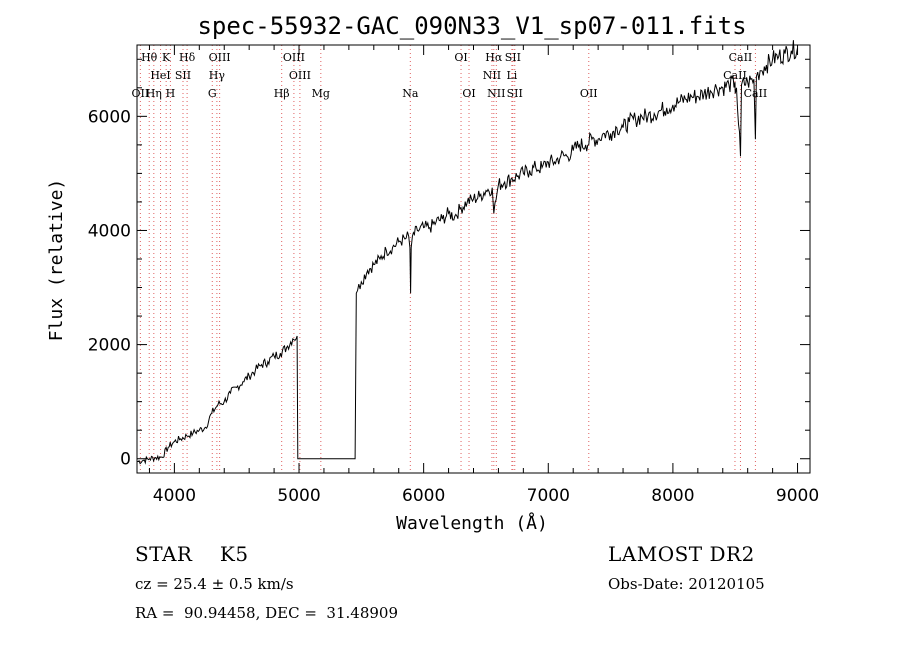 Image resolution: width=900 pixels, height=650 pixels. Describe the element at coordinates (212, 93) in the screenshot. I see `line-label: G` at that location.